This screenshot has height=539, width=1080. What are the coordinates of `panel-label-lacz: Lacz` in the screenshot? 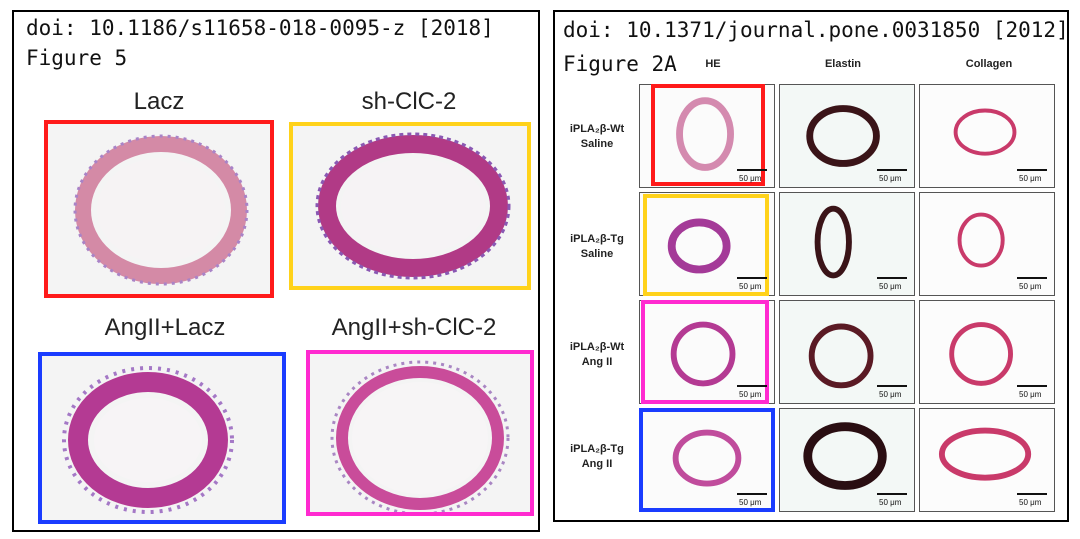 It's located at (159, 101).